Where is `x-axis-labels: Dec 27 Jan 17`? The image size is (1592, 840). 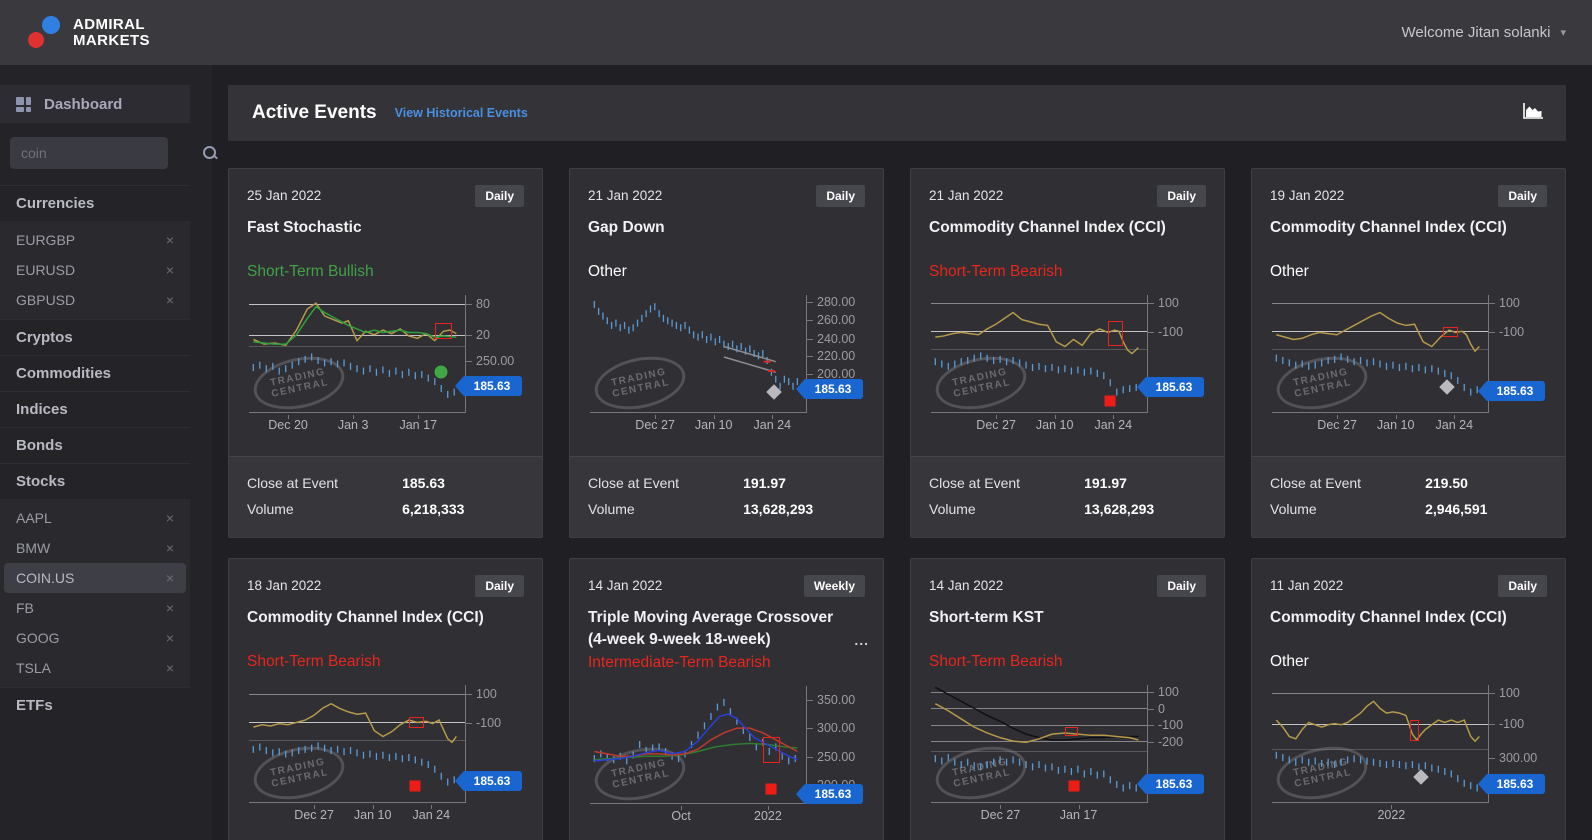
x-axis-labels: Dec 27 Jan 17 is located at coordinates (1039, 814).